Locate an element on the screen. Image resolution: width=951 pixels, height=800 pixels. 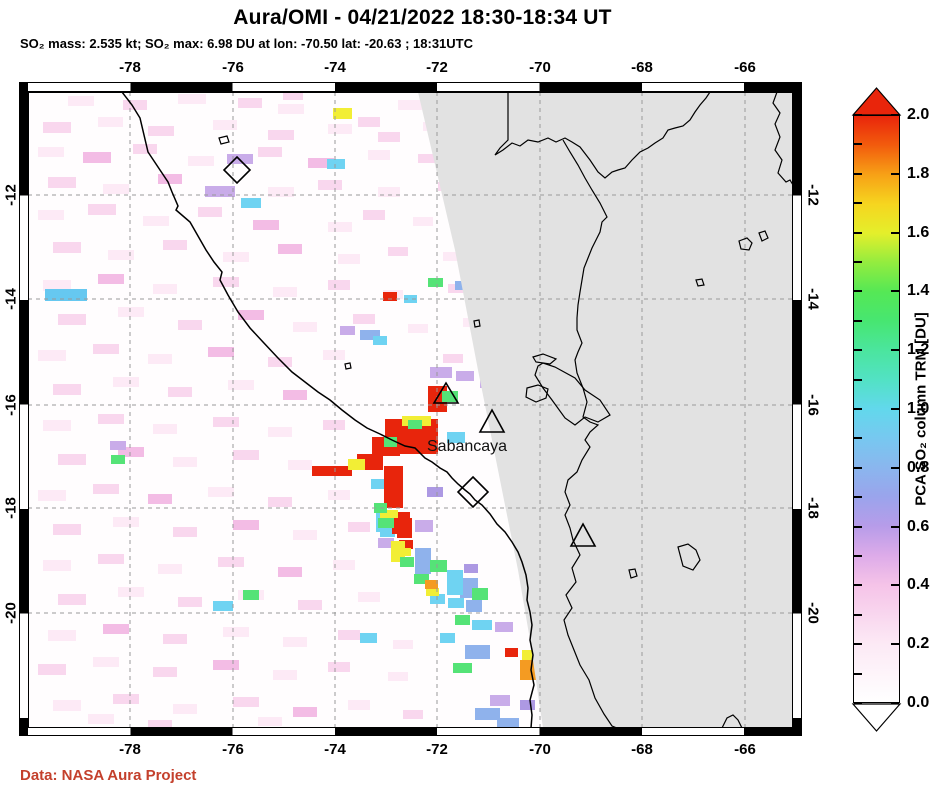
lat-tick-label: -18 is located at coordinates (813, 508).